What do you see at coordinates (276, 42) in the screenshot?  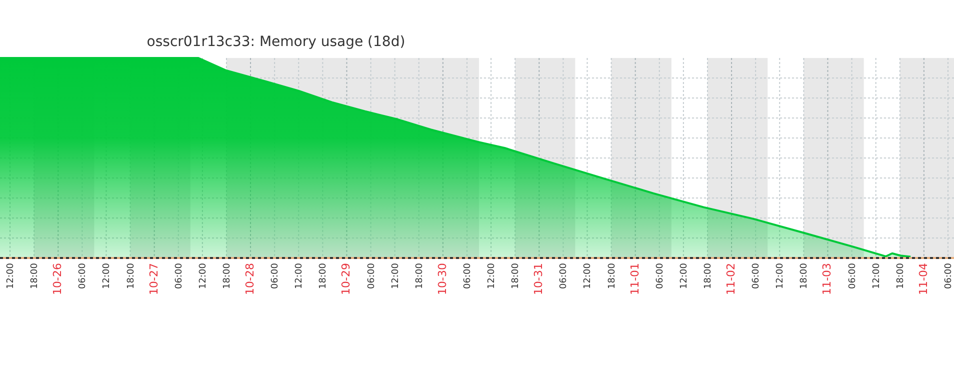 I see `chart-title: osscr01r13c33: Memory usage (18d)` at bounding box center [276, 42].